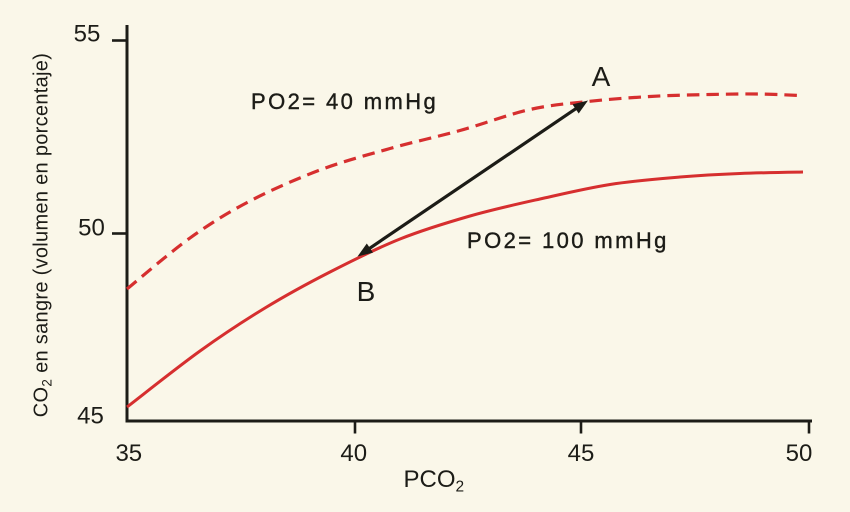 This screenshot has height=512, width=850. Describe the element at coordinates (344, 101) in the screenshot. I see `svg-text: PO2= 40 mmHg` at that location.